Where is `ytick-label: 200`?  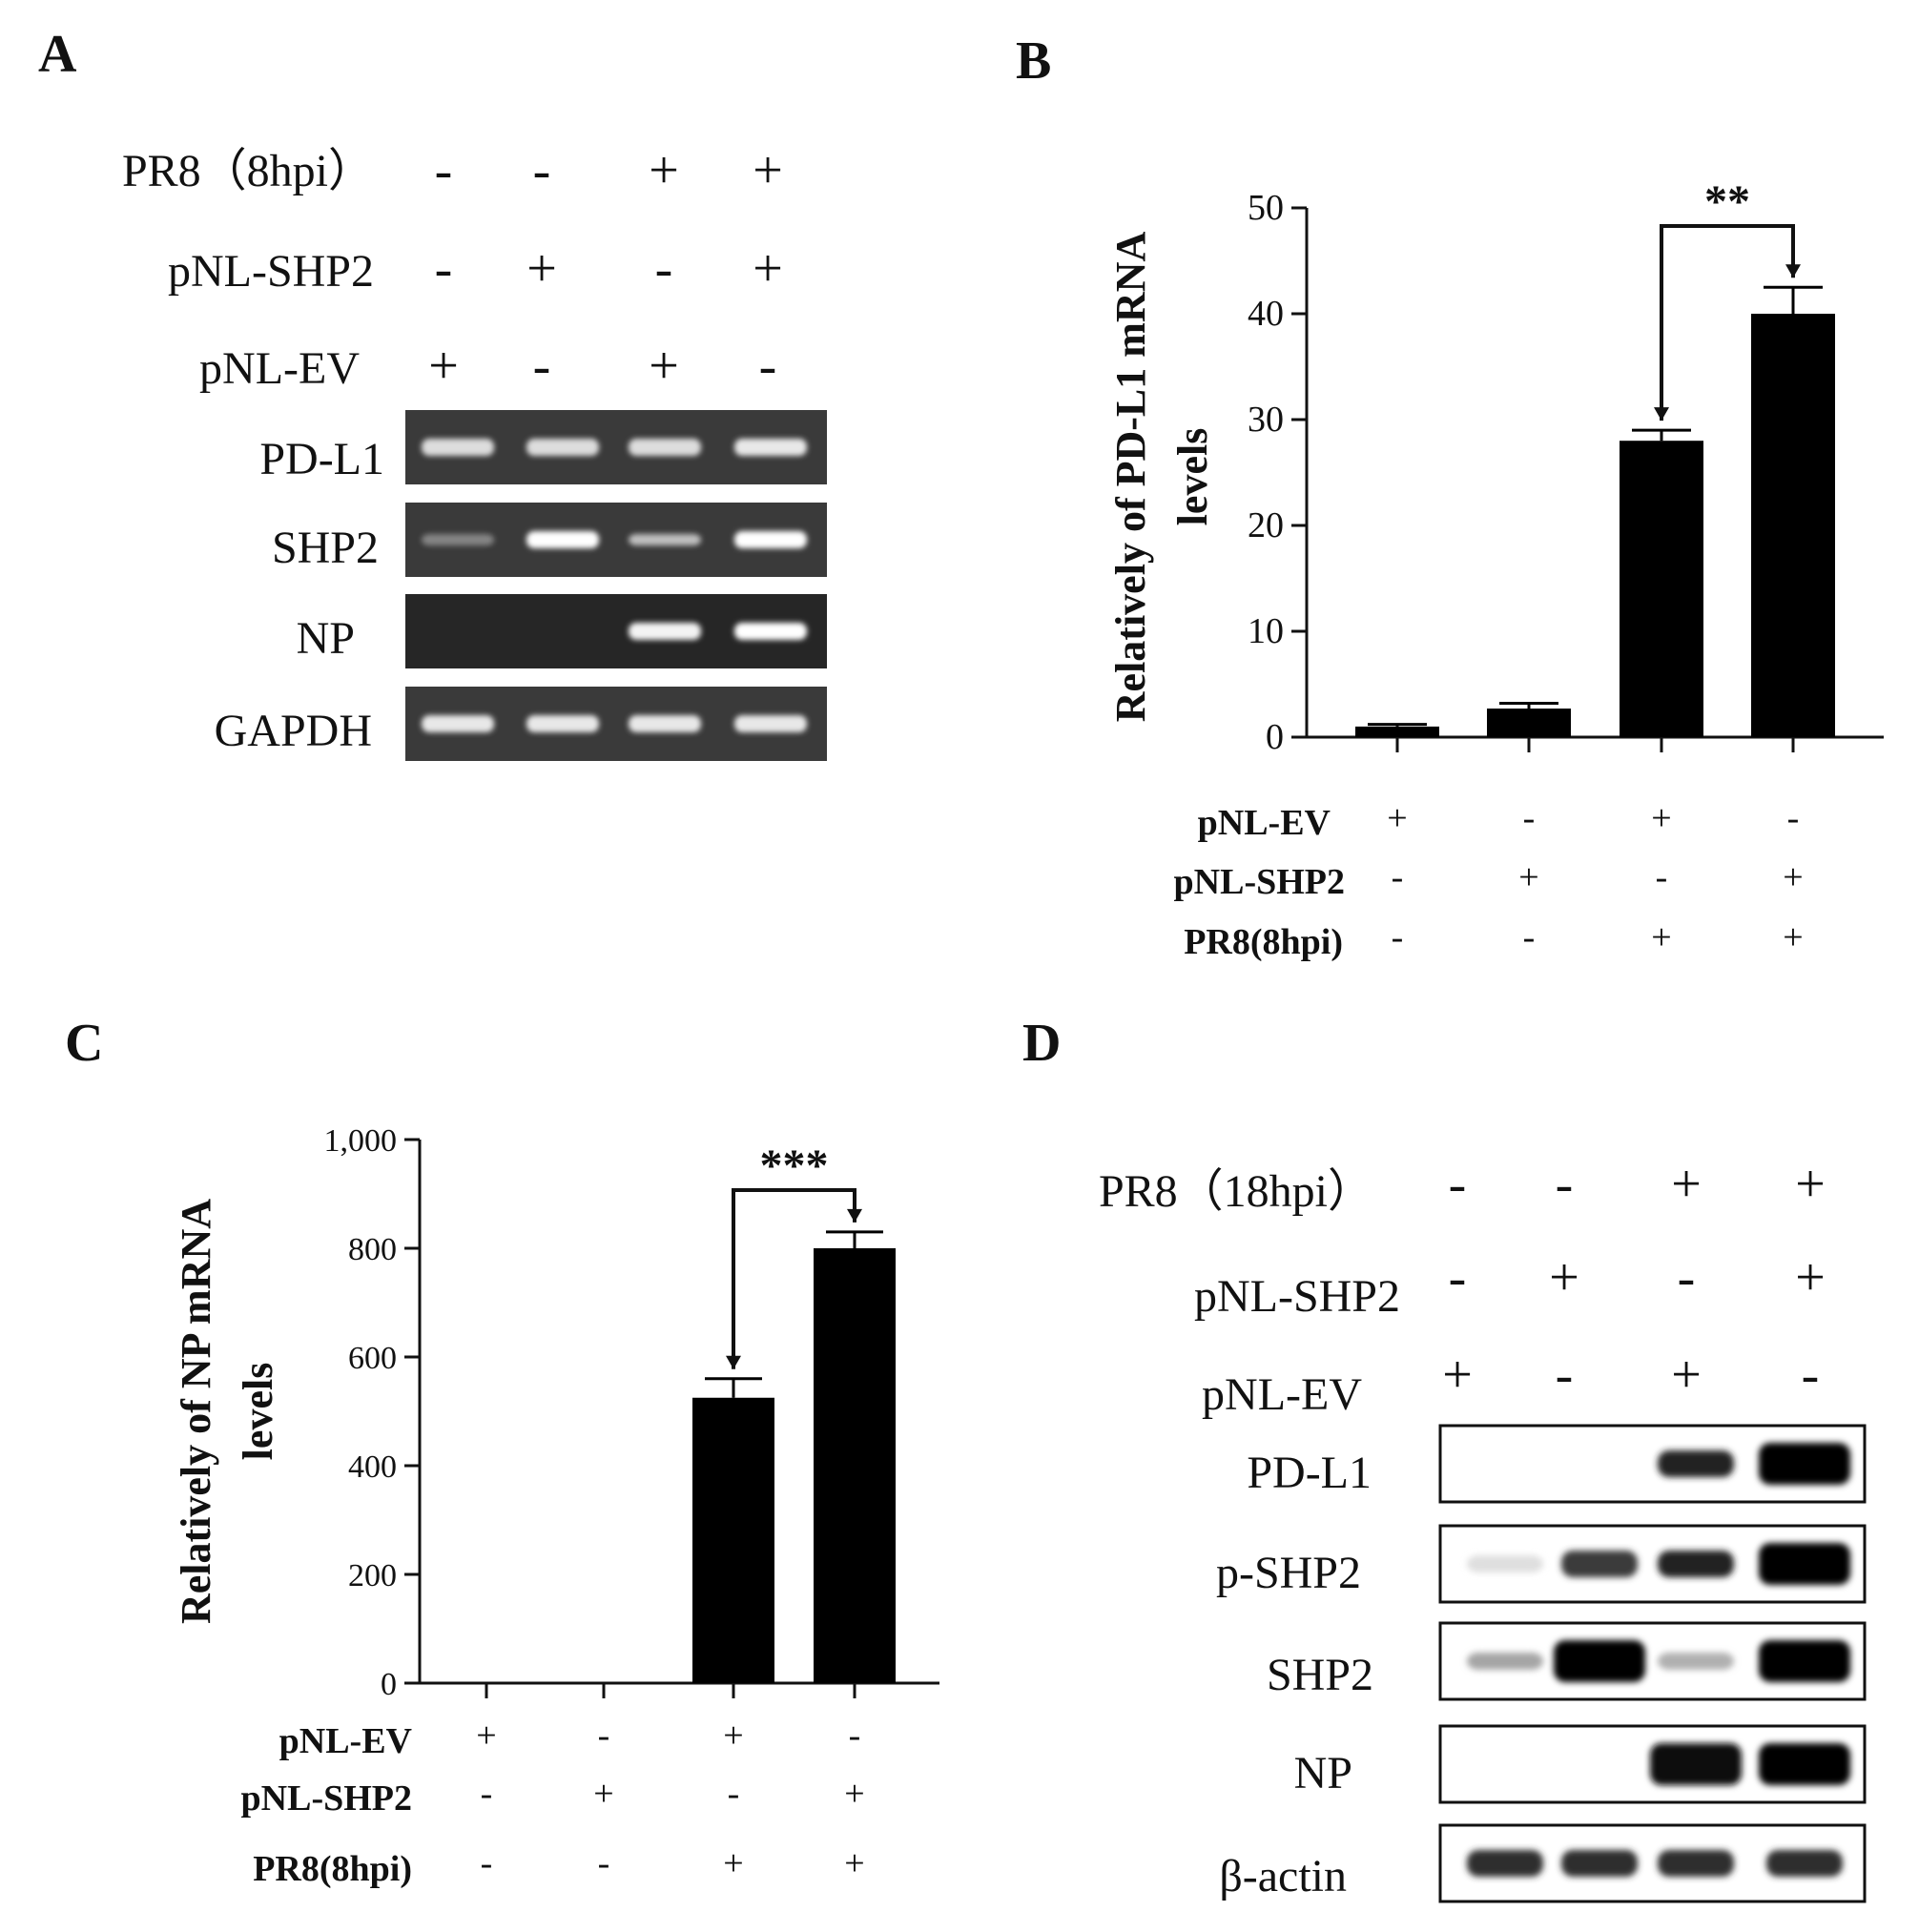 ytick-label: 200 is located at coordinates (373, 1575).